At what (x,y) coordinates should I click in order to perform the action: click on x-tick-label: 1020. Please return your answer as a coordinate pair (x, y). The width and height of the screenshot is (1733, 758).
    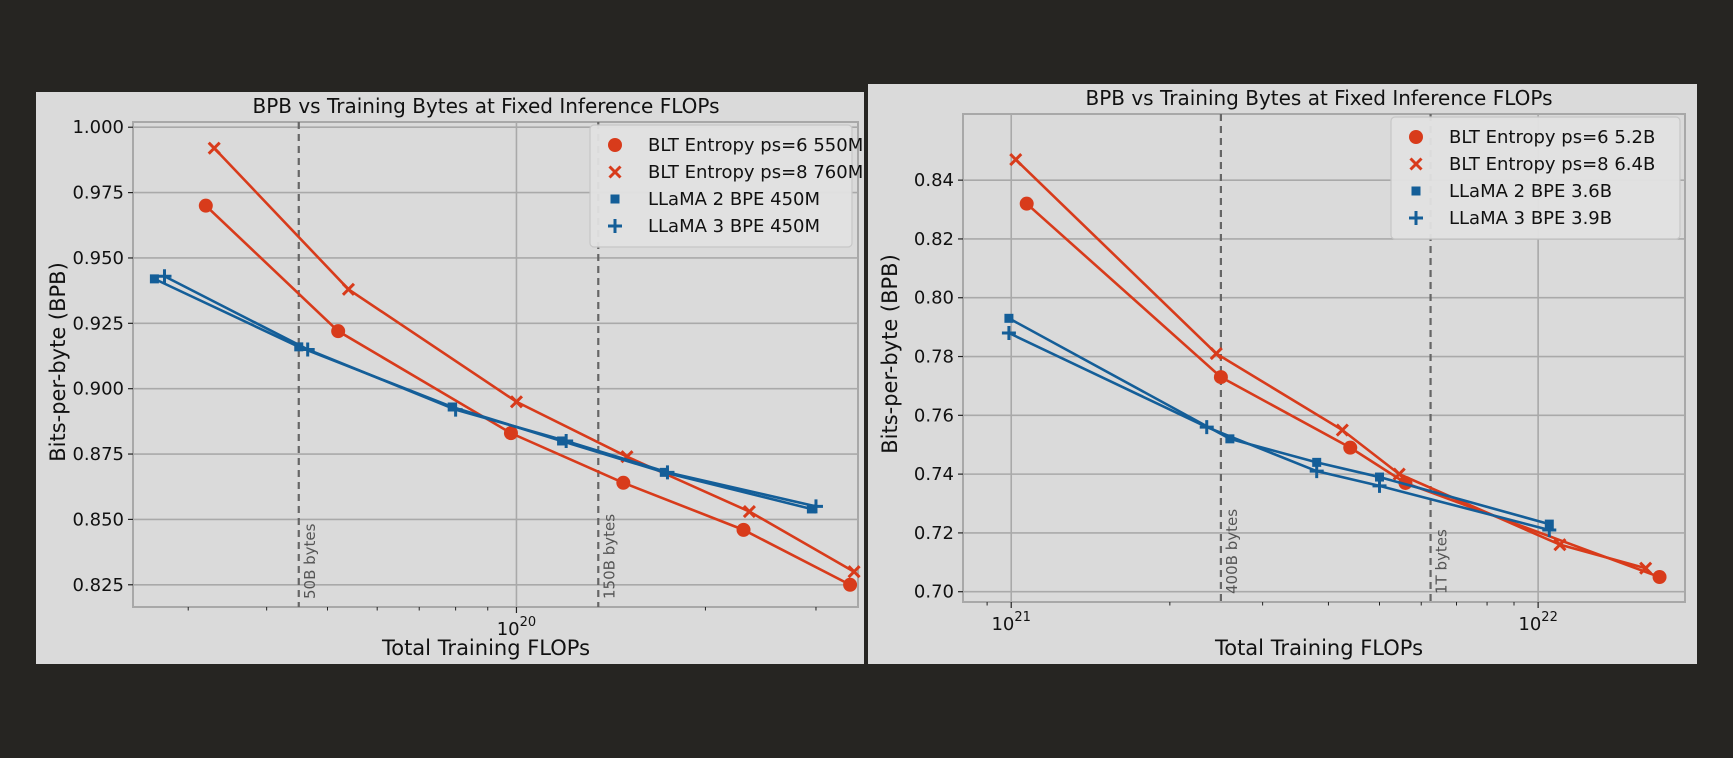
    Looking at the image, I should click on (516, 627).